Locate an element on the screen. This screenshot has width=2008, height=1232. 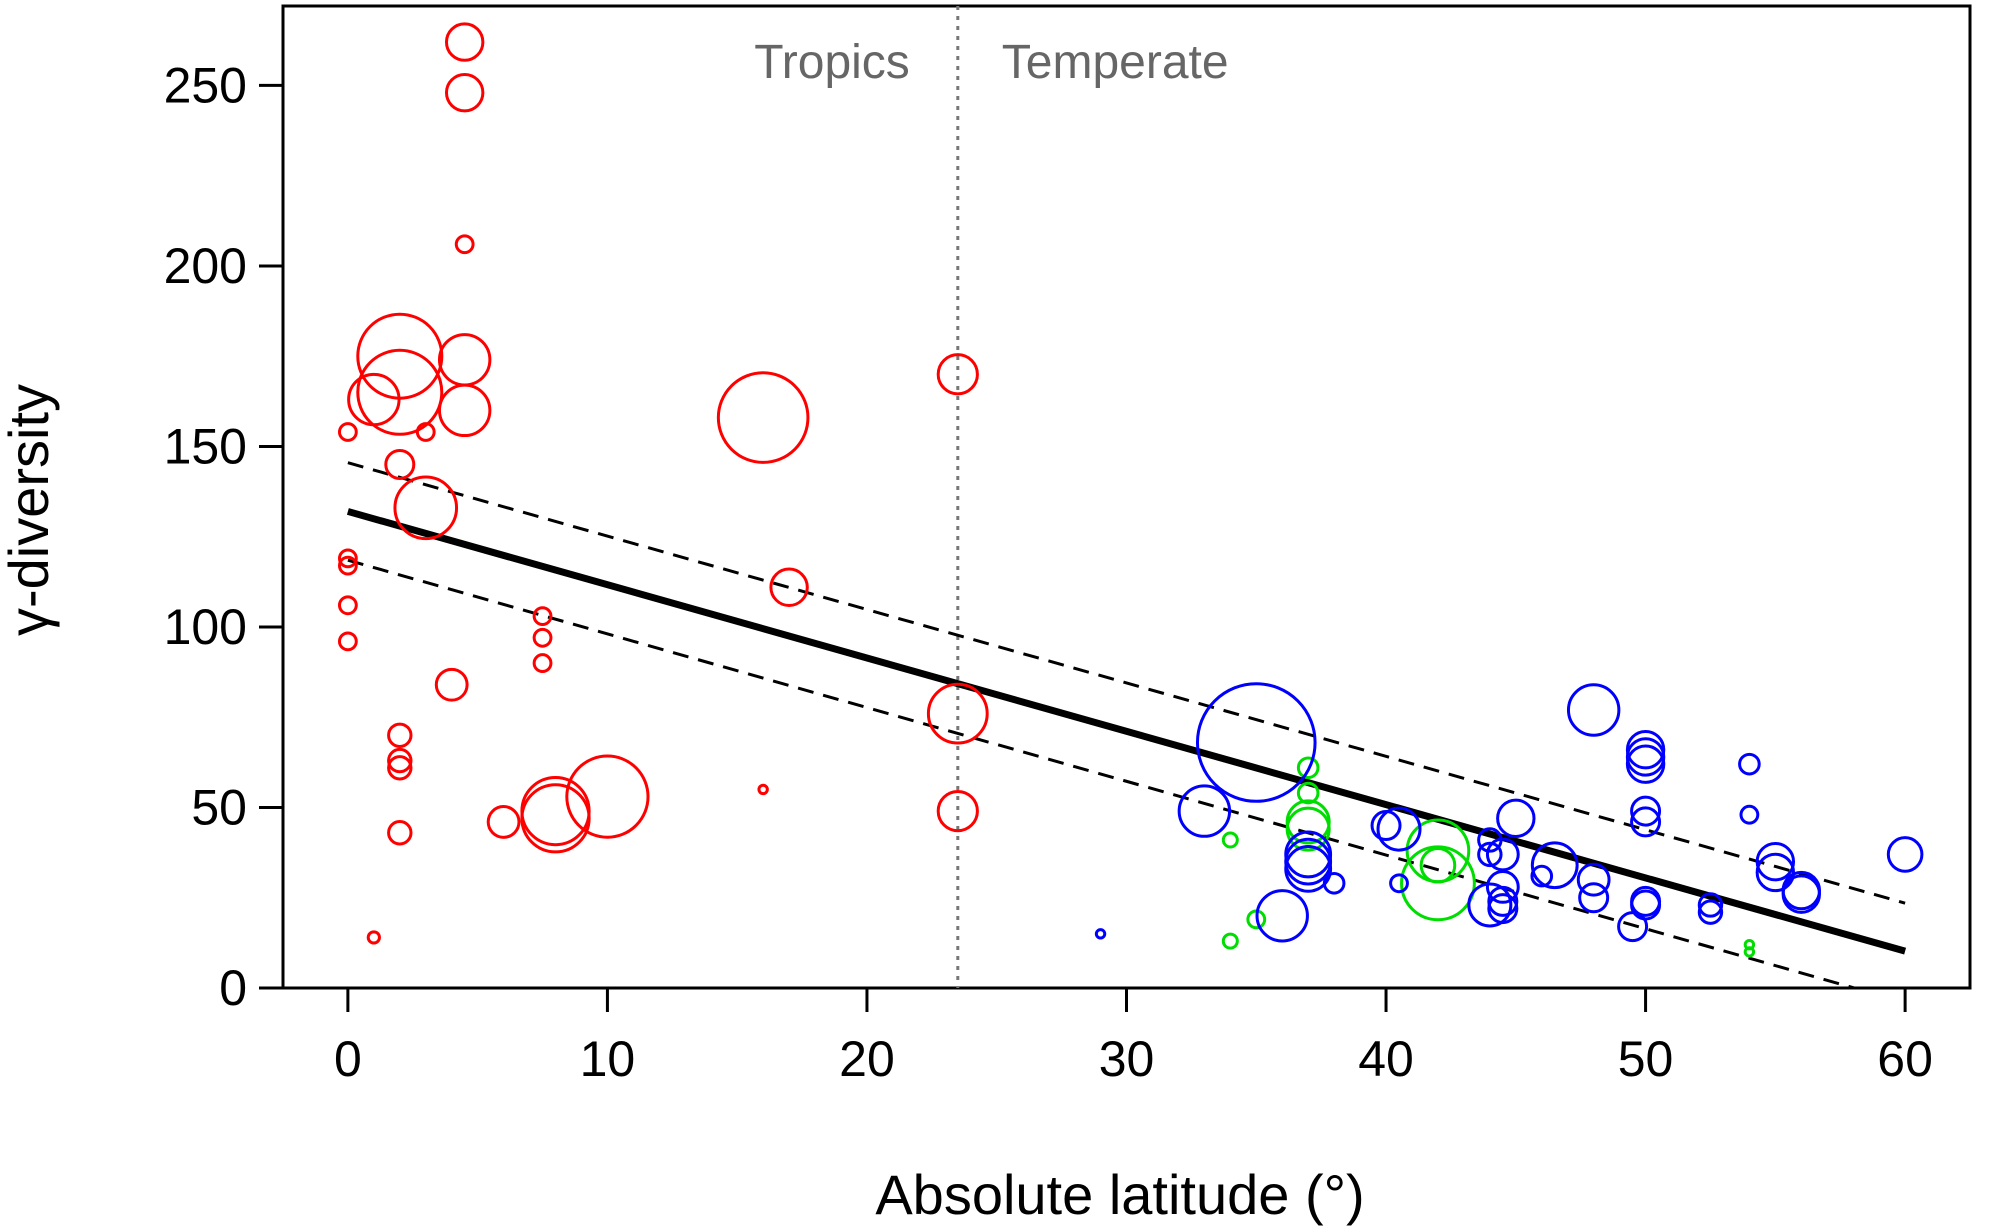
x-tick-label: 30 is located at coordinates (1127, 1059).